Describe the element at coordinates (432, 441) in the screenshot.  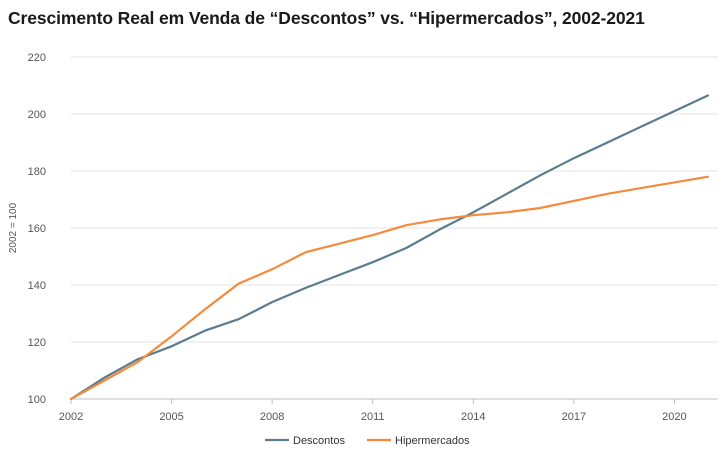
I see `legend-label-hipermercados: Hipermercados` at that location.